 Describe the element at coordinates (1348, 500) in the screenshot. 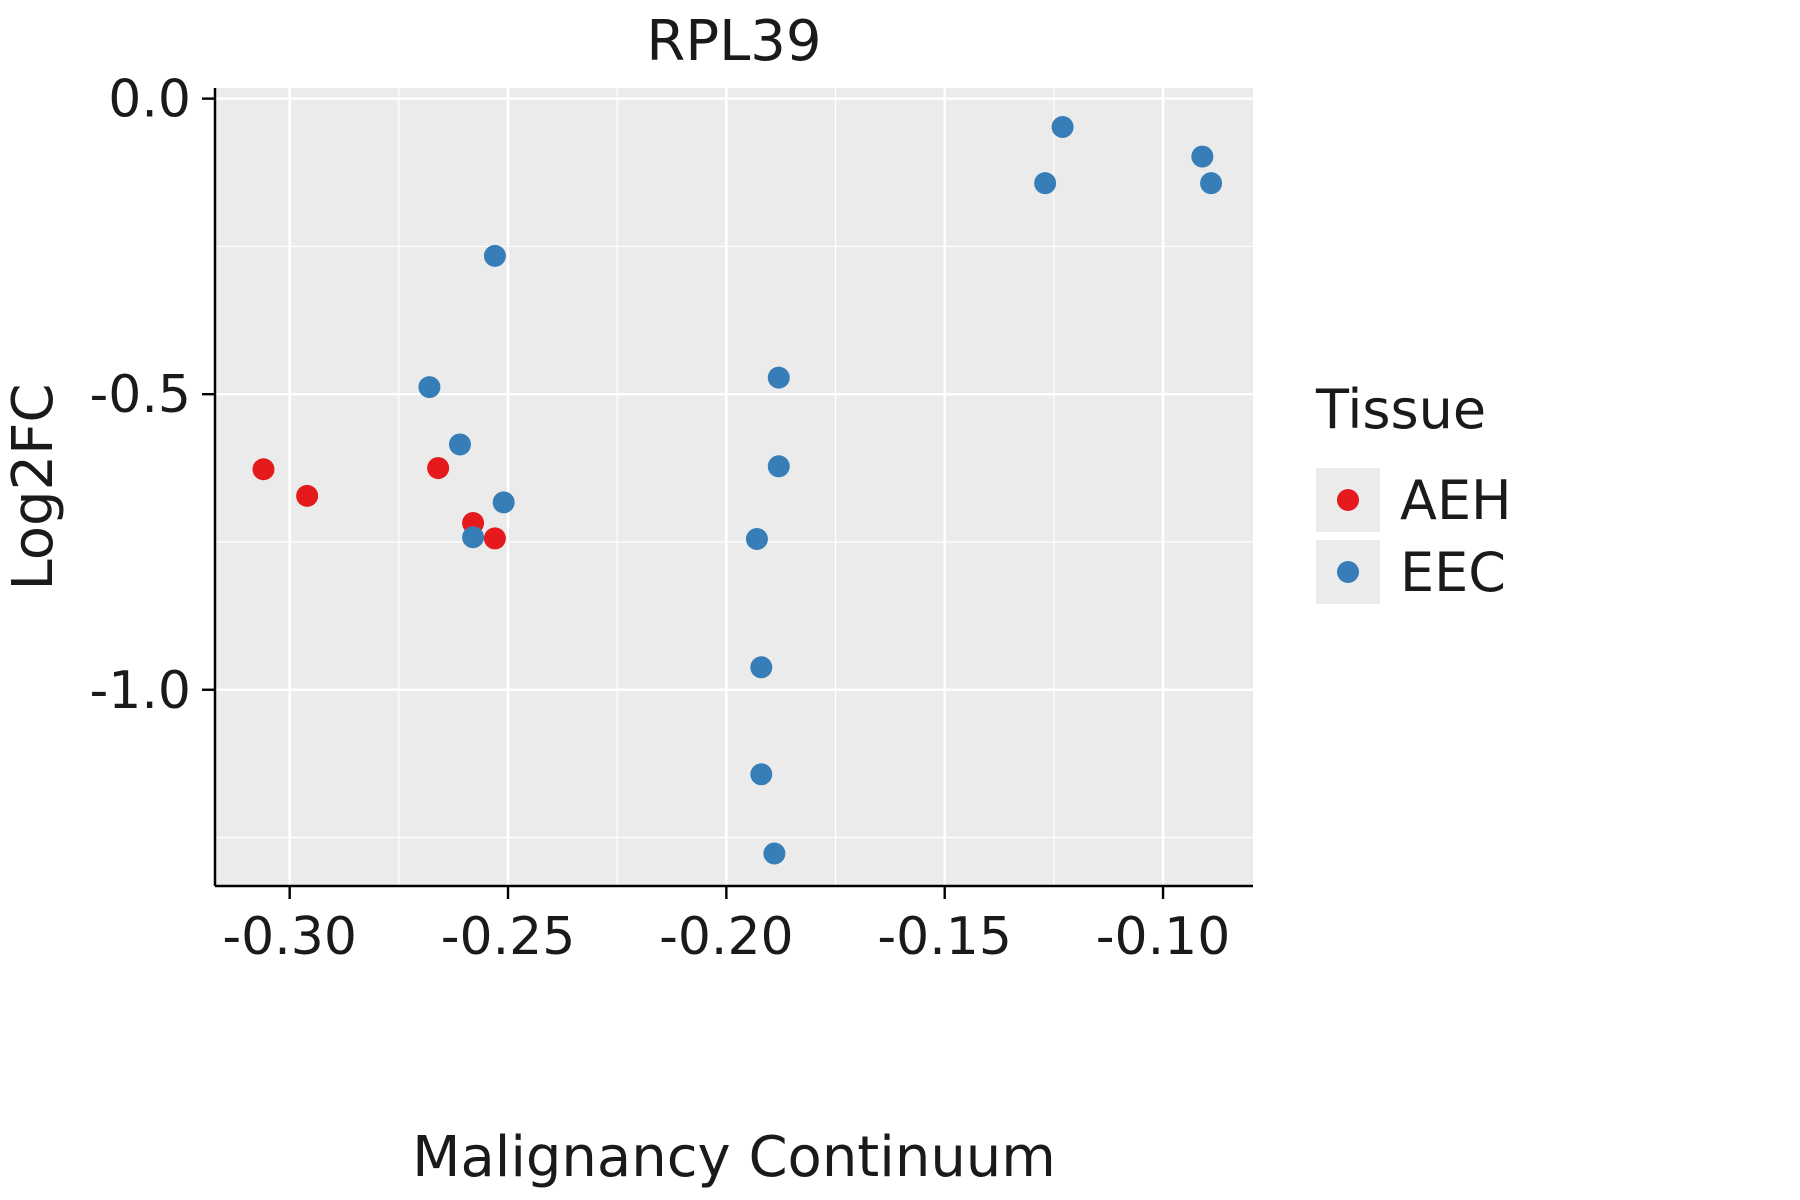

I see `legend-swatch-aeh` at that location.